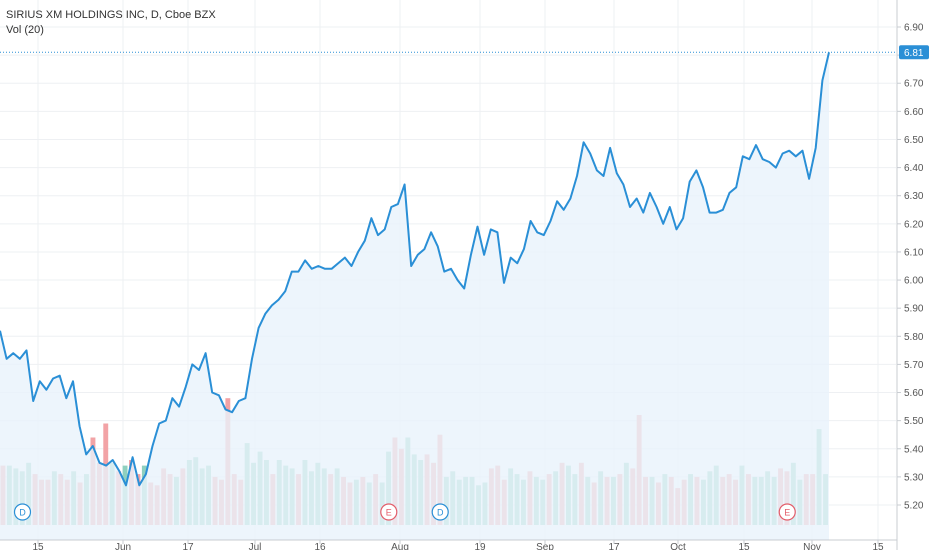 This screenshot has height=550, width=932. I want to click on volume-indicator-label: Vol (20), so click(25, 30).